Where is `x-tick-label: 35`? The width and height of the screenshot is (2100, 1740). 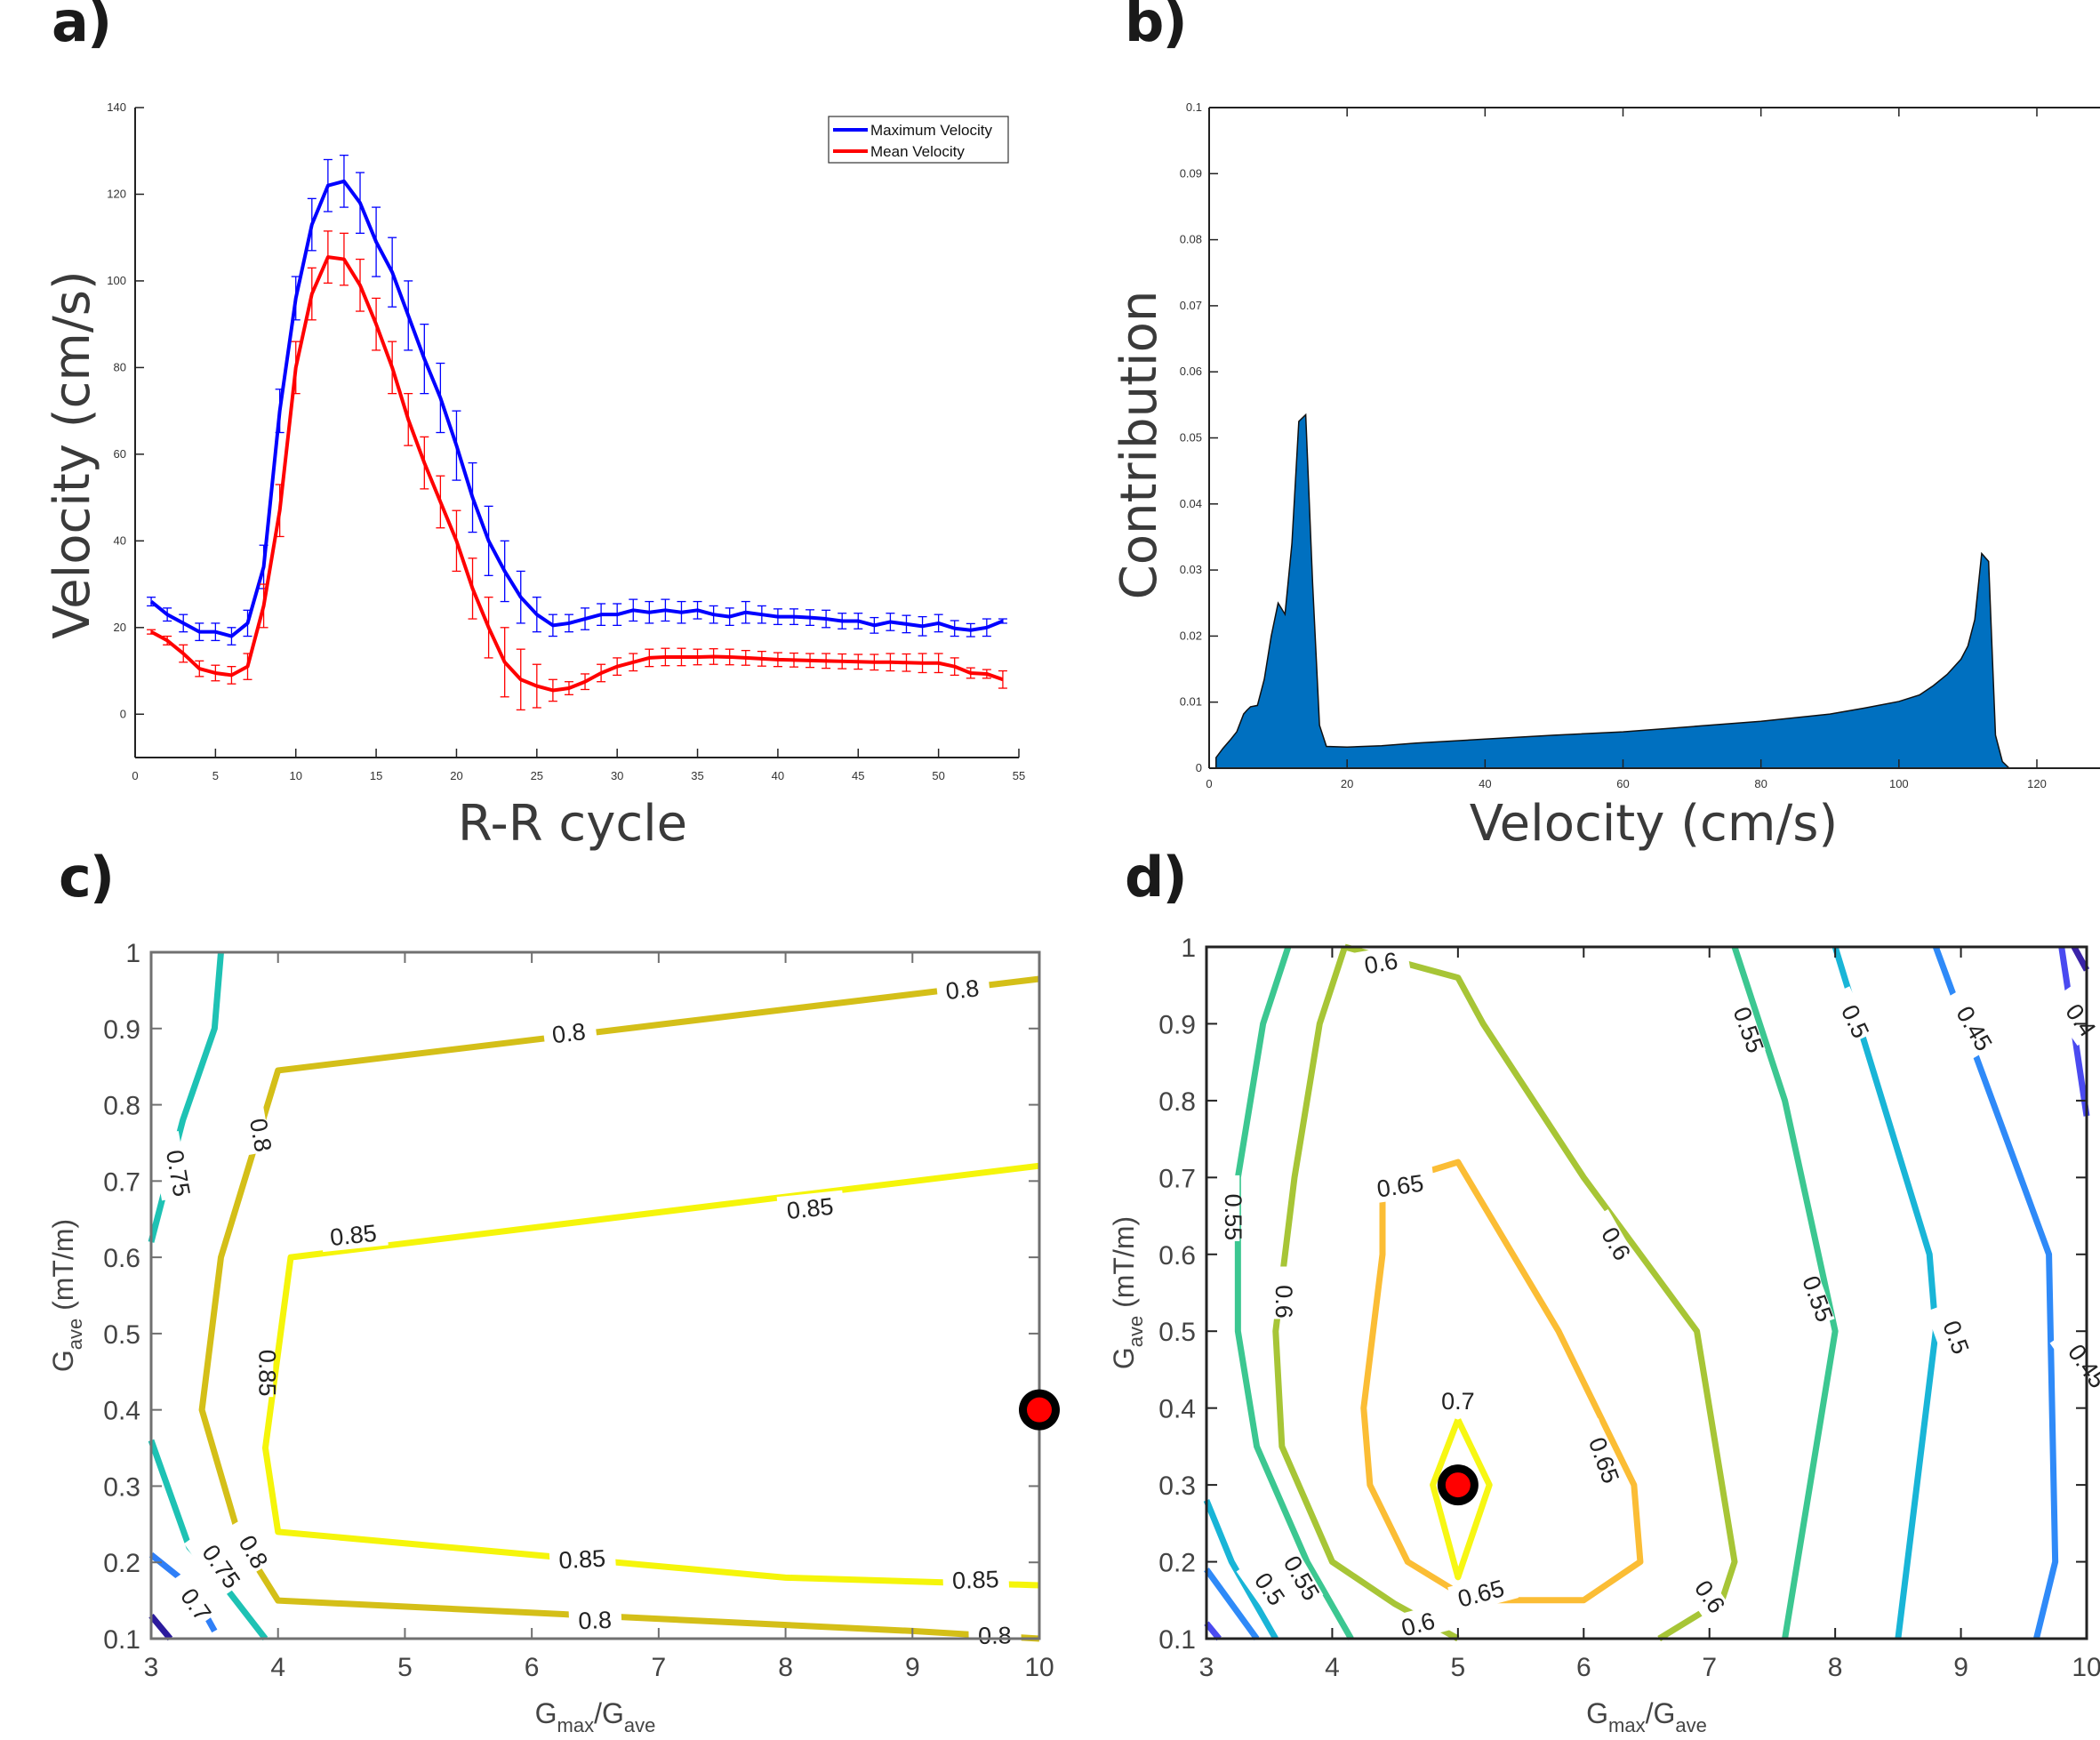 x-tick-label: 35 is located at coordinates (697, 775).